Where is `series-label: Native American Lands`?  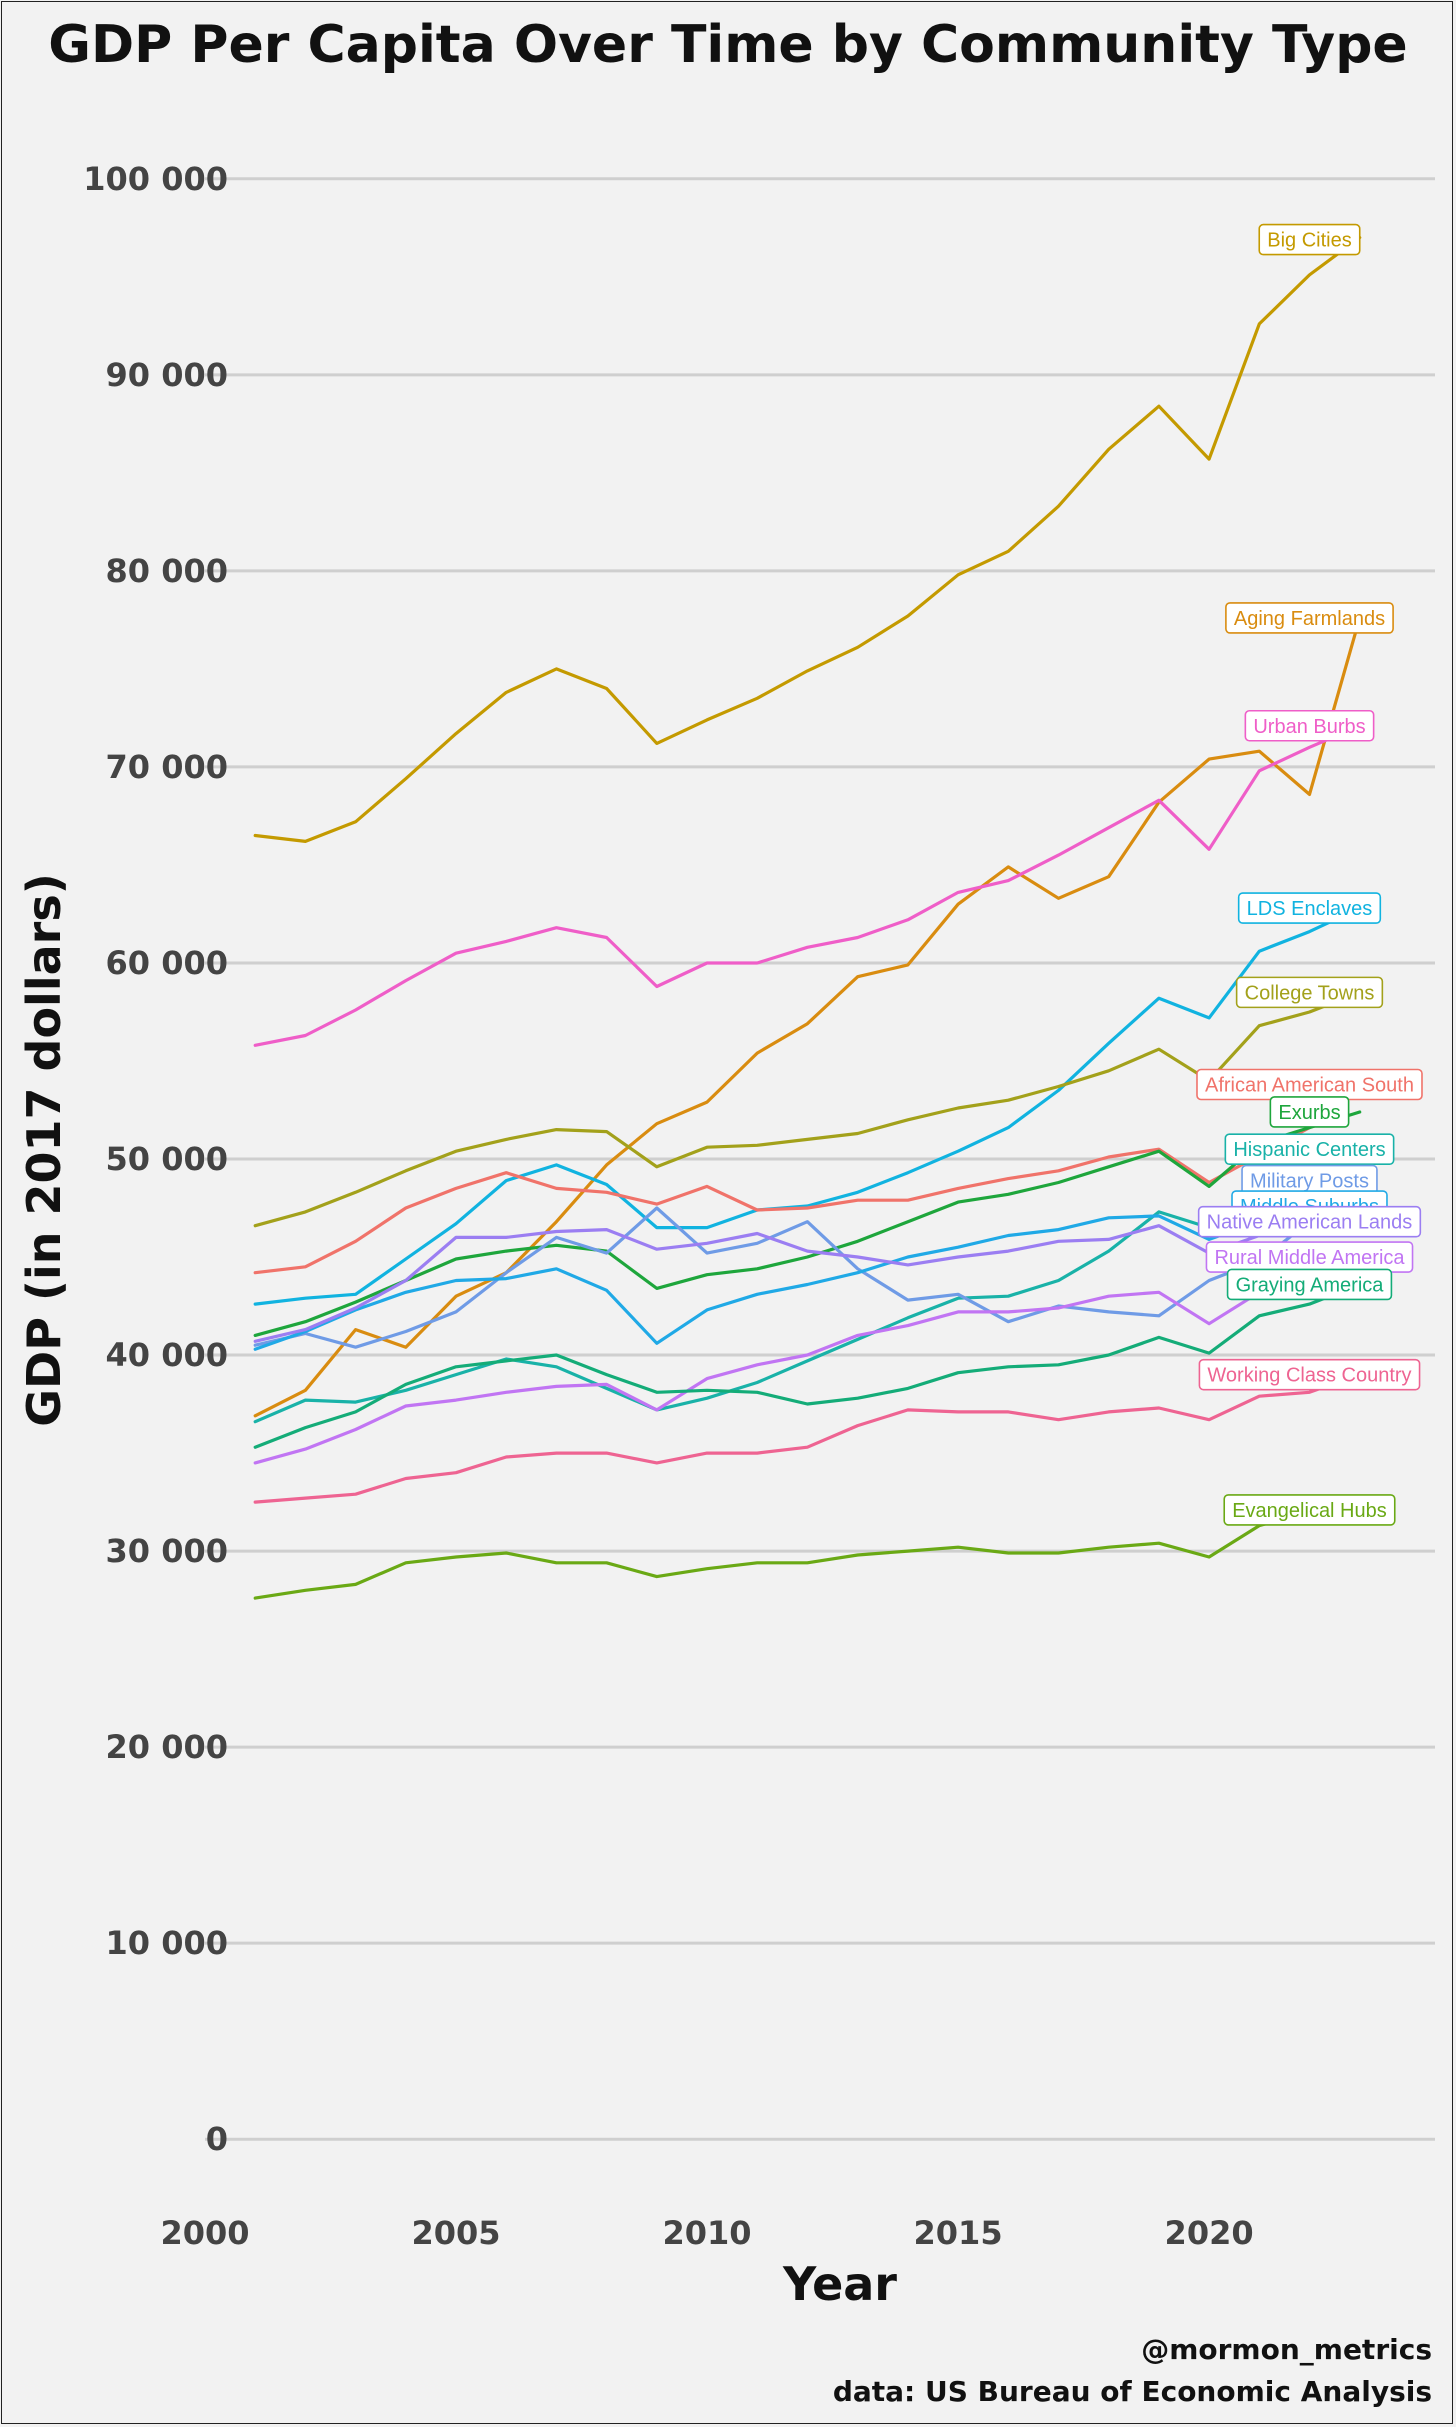 series-label: Native American Lands is located at coordinates (1309, 1221).